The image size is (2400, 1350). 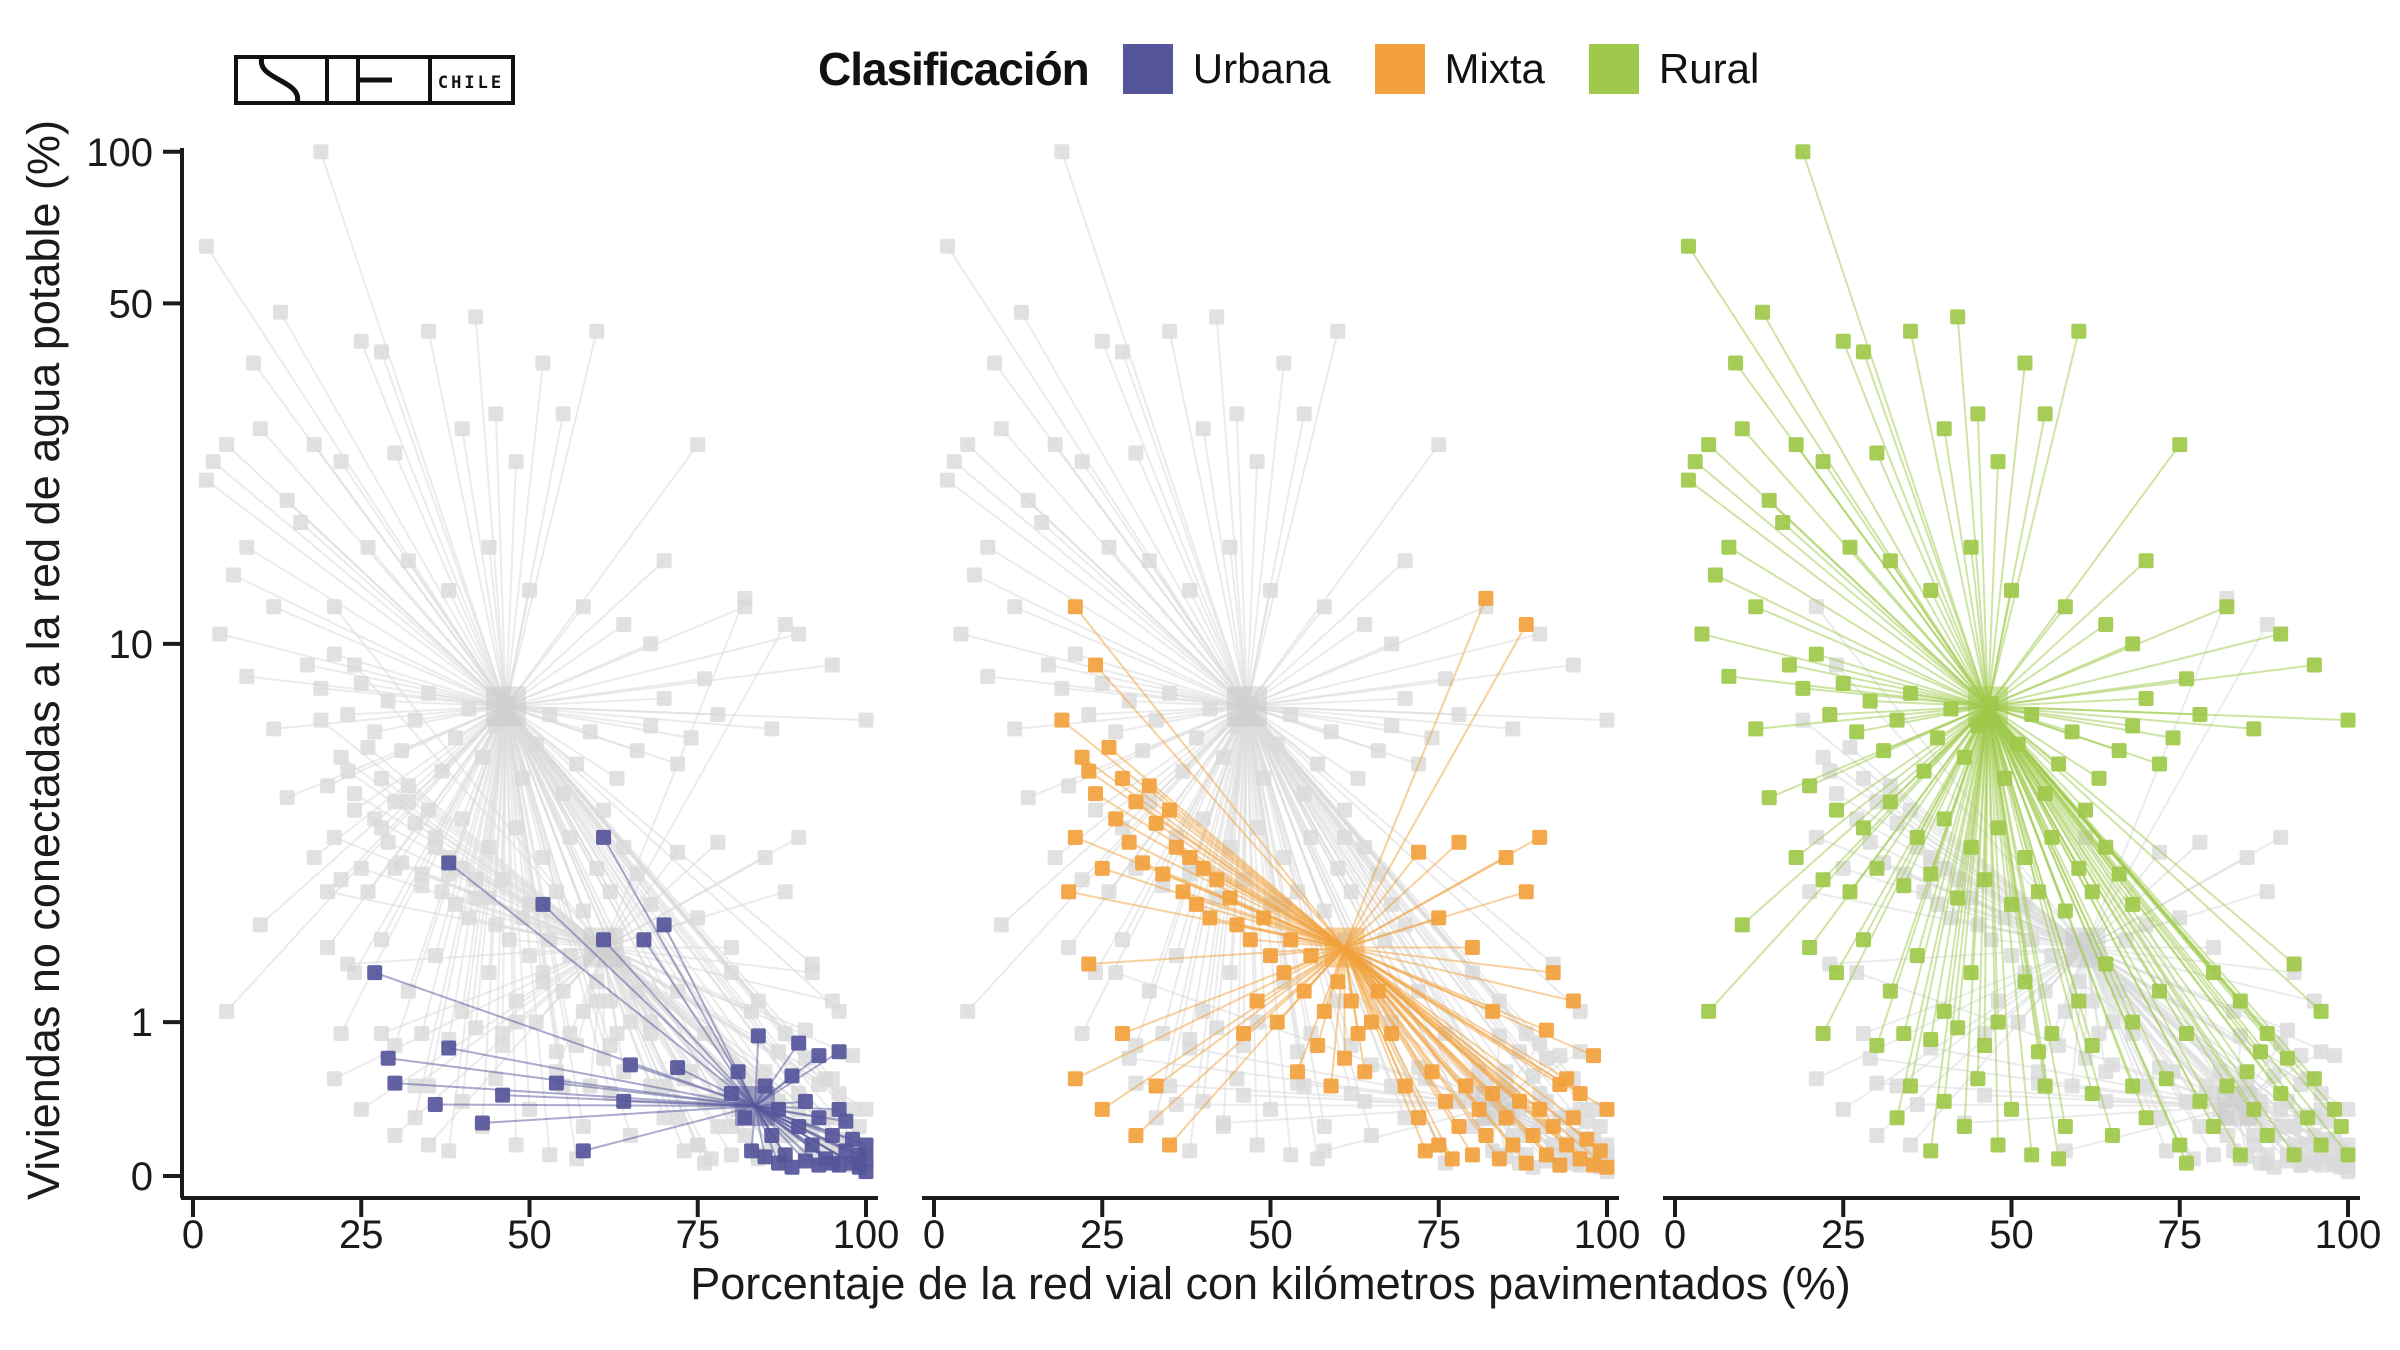 I want to click on y-tick-label: 0, so click(x=142, y=1177).